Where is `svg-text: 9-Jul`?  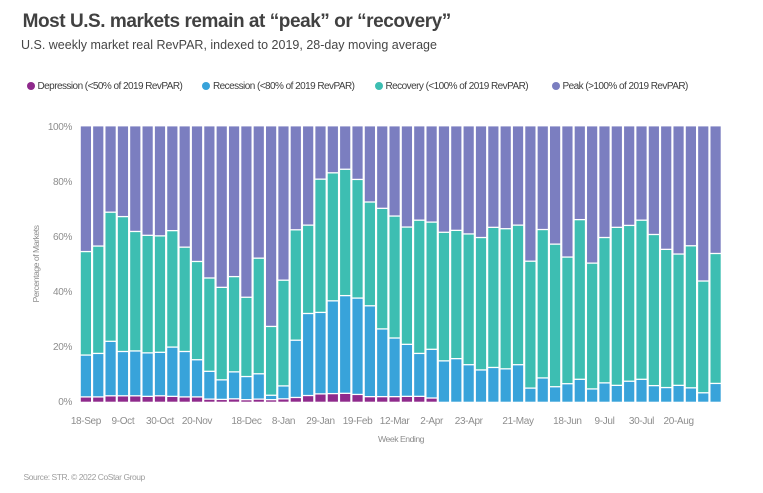
svg-text: 9-Jul is located at coordinates (605, 421).